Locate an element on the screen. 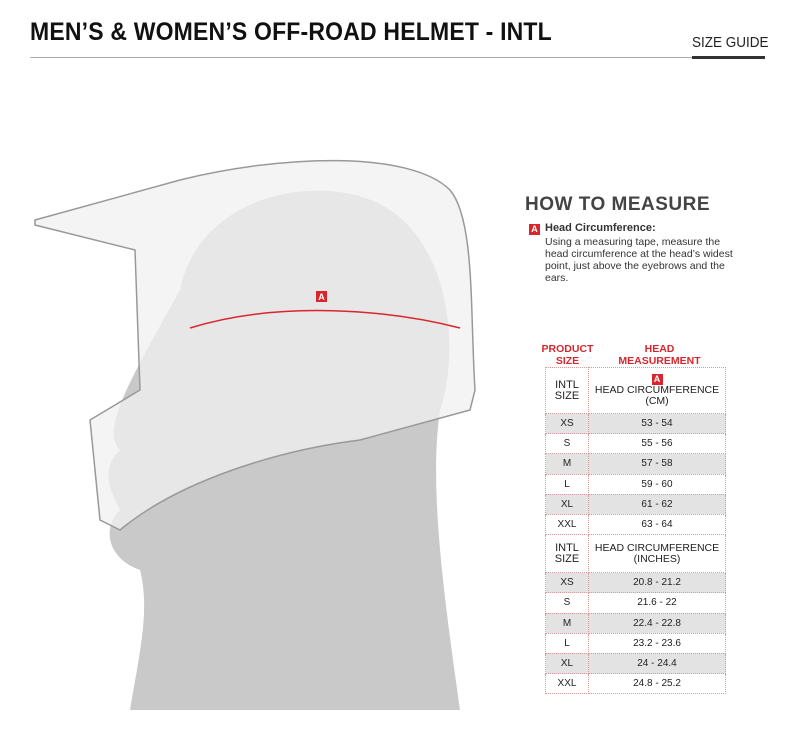  table-row: L 59 - 60 is located at coordinates (635, 484).